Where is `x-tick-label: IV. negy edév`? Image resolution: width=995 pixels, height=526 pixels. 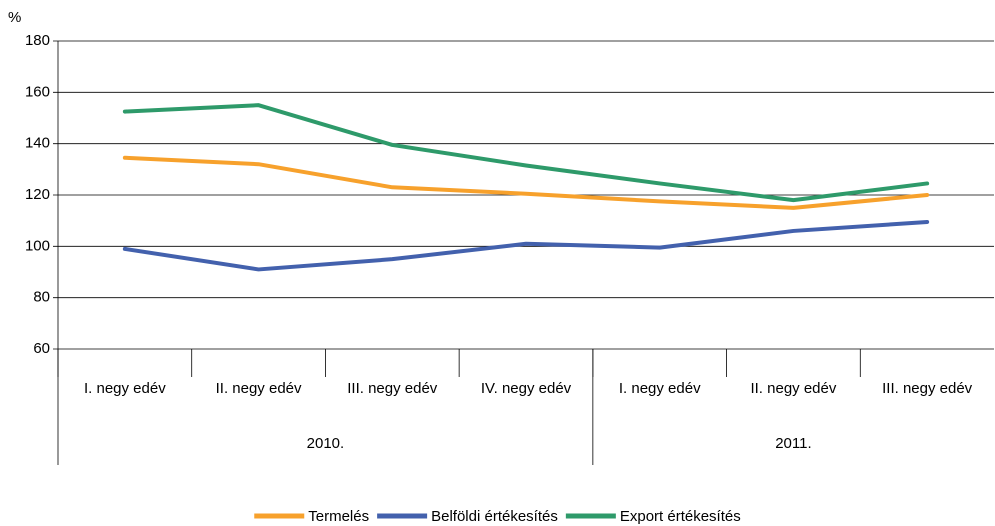 x-tick-label: IV. negy edév is located at coordinates (526, 388).